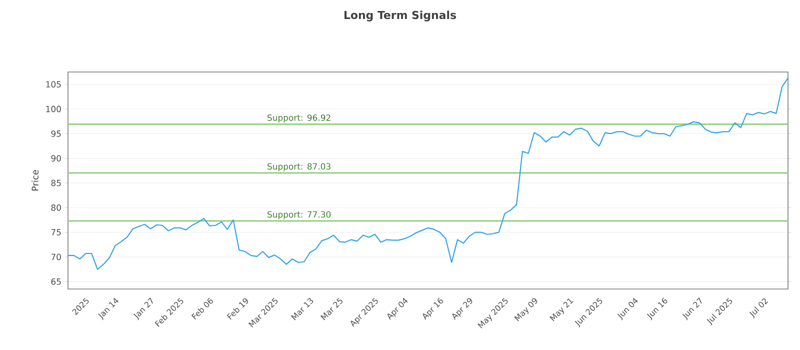  I want to click on y-tick-label: 105, so click(53, 84).